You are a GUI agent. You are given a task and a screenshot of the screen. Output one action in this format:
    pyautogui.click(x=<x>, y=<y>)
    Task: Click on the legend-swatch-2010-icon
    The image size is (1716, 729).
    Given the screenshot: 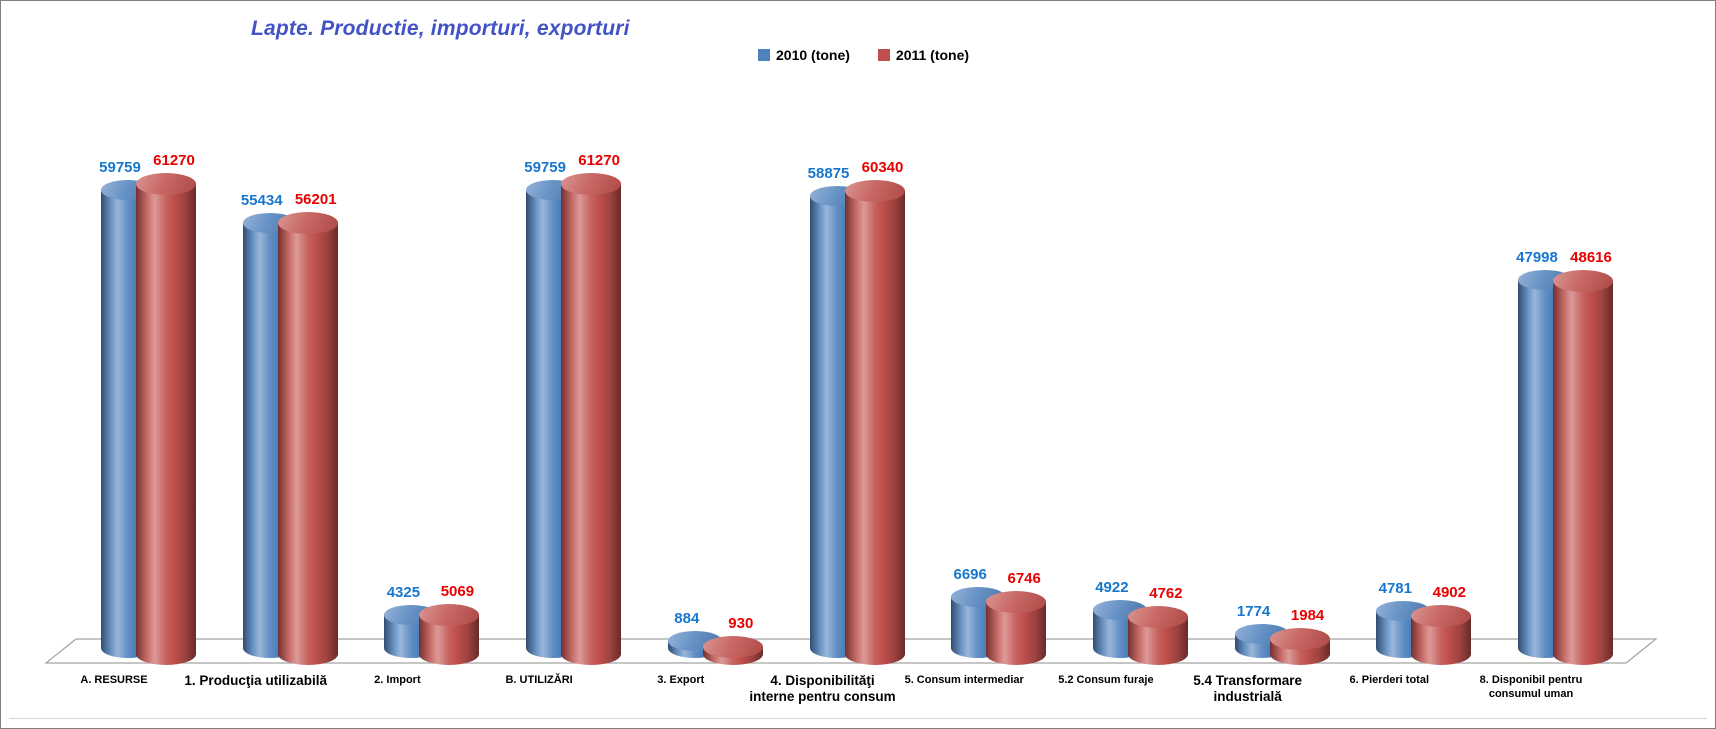 What is the action you would take?
    pyautogui.click(x=764, y=55)
    